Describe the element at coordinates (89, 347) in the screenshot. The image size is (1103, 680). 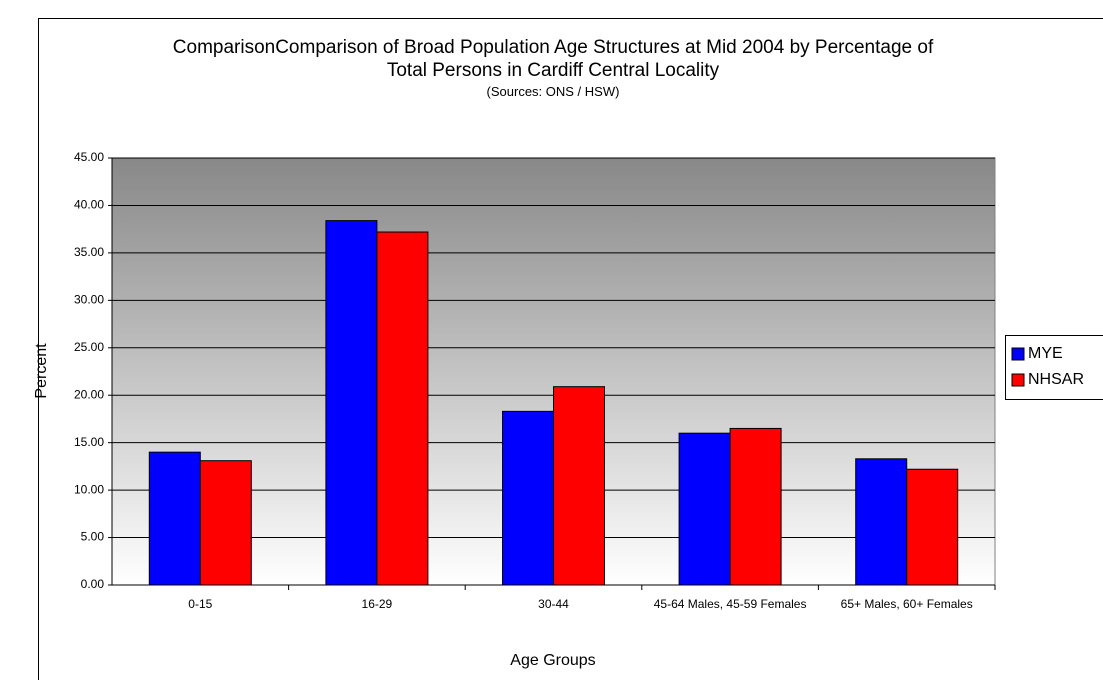
I see `y-tick-label: 25.00` at that location.